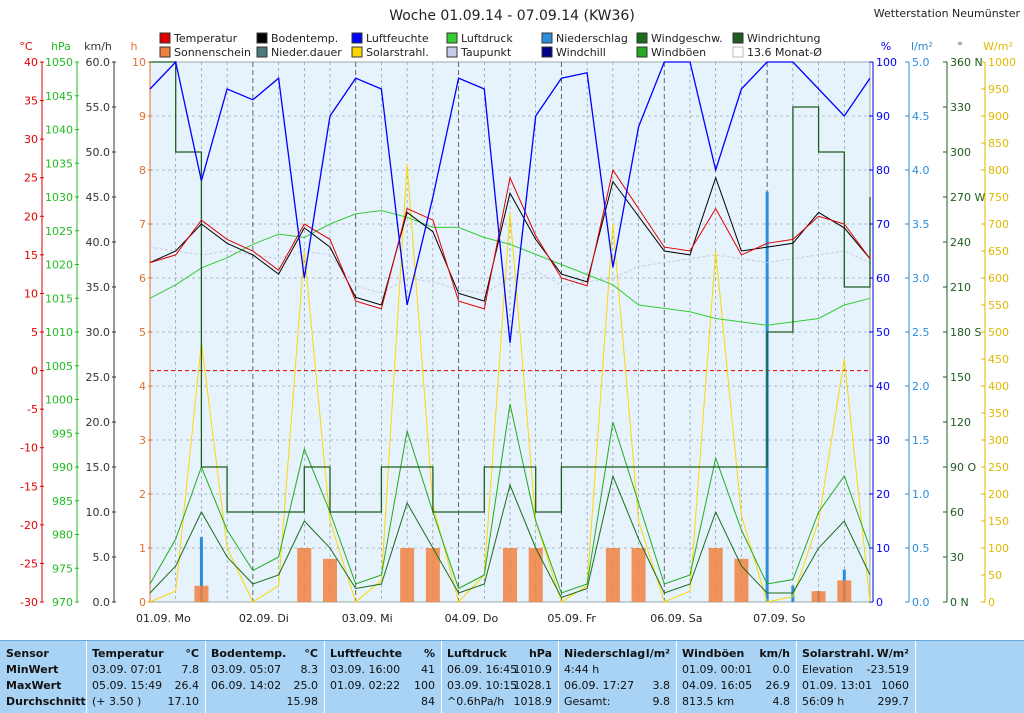 The width and height of the screenshot is (1024, 713). Describe the element at coordinates (26, 46) in the screenshot. I see `axis-unit-label: °C` at that location.